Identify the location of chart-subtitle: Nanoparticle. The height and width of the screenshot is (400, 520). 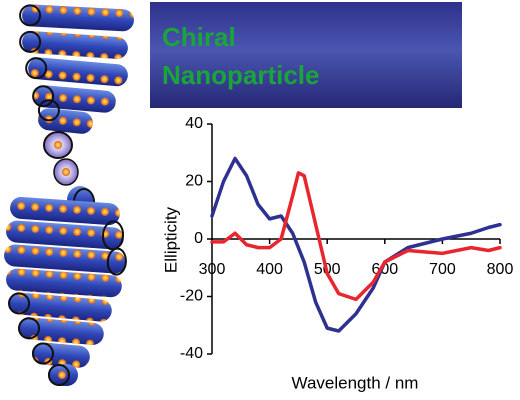
(241, 75).